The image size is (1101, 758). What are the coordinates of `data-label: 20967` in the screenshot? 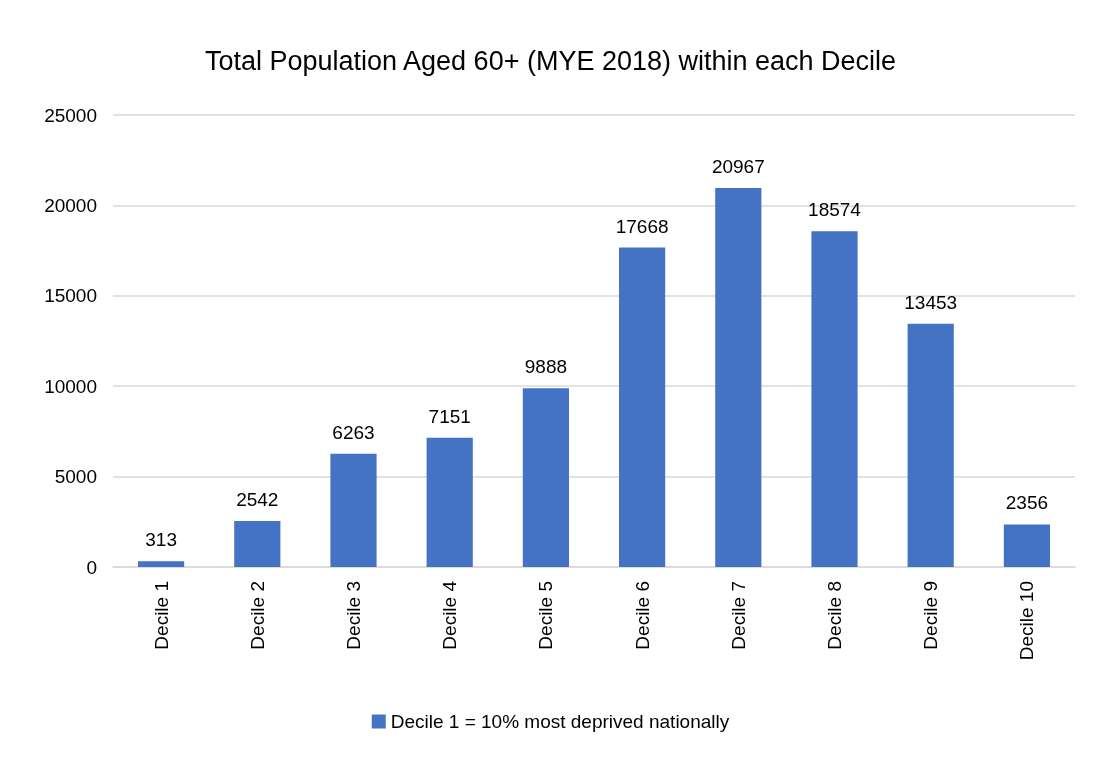 It's located at (738, 166).